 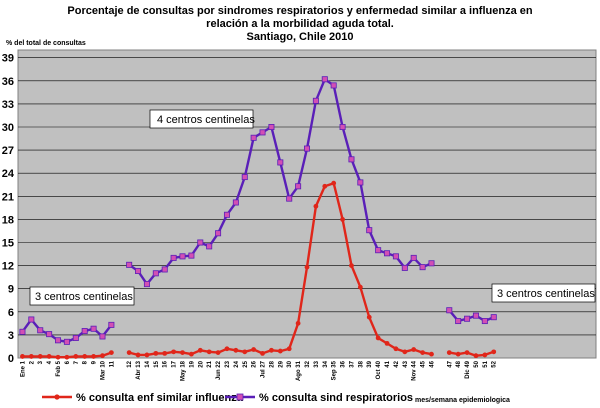 I want to click on legend-marker-influenza, so click(x=57, y=397).